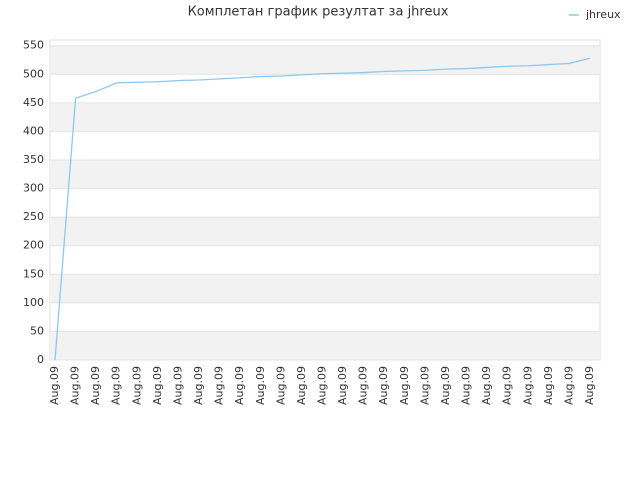  Describe the element at coordinates (33, 45) in the screenshot. I see `y-tick-label: 550` at that location.